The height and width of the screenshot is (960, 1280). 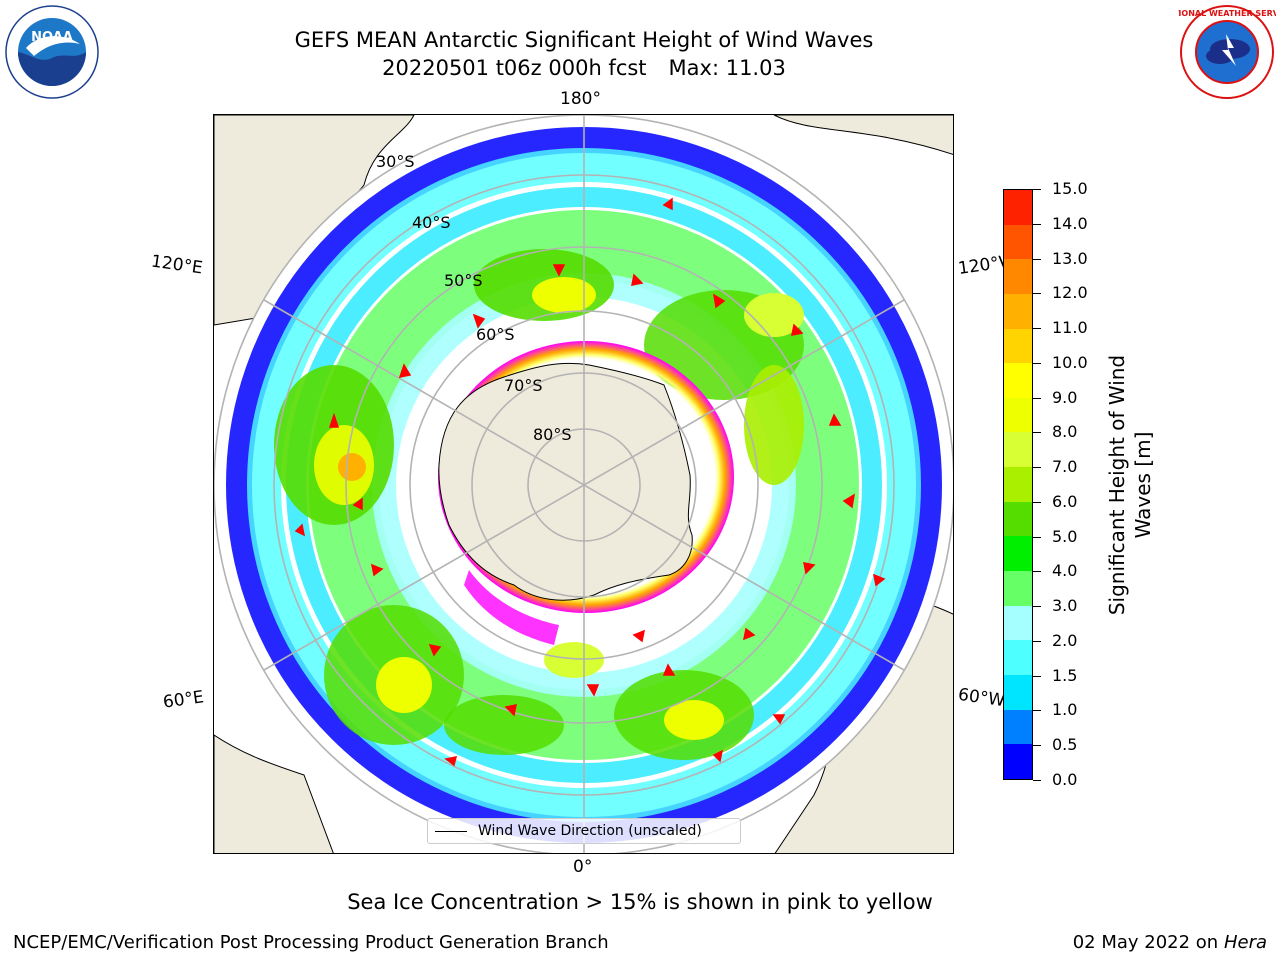 I want to click on lon-label-0: 0°, so click(x=583, y=867).